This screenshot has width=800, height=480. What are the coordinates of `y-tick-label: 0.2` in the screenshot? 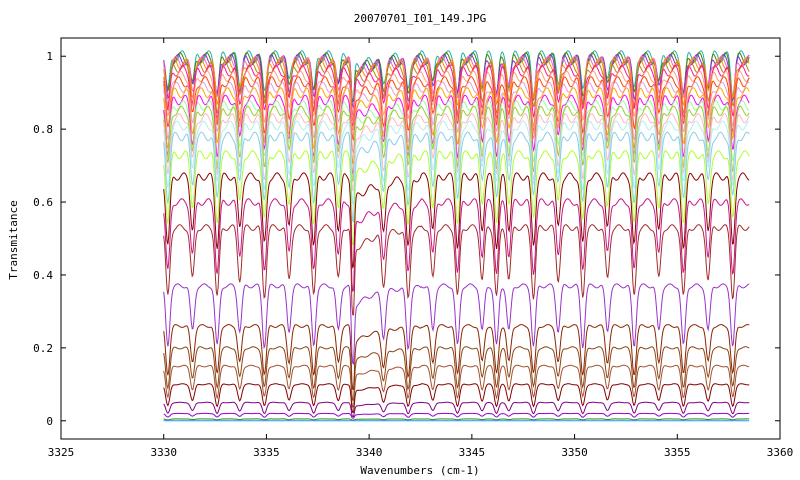 It's located at (43, 348).